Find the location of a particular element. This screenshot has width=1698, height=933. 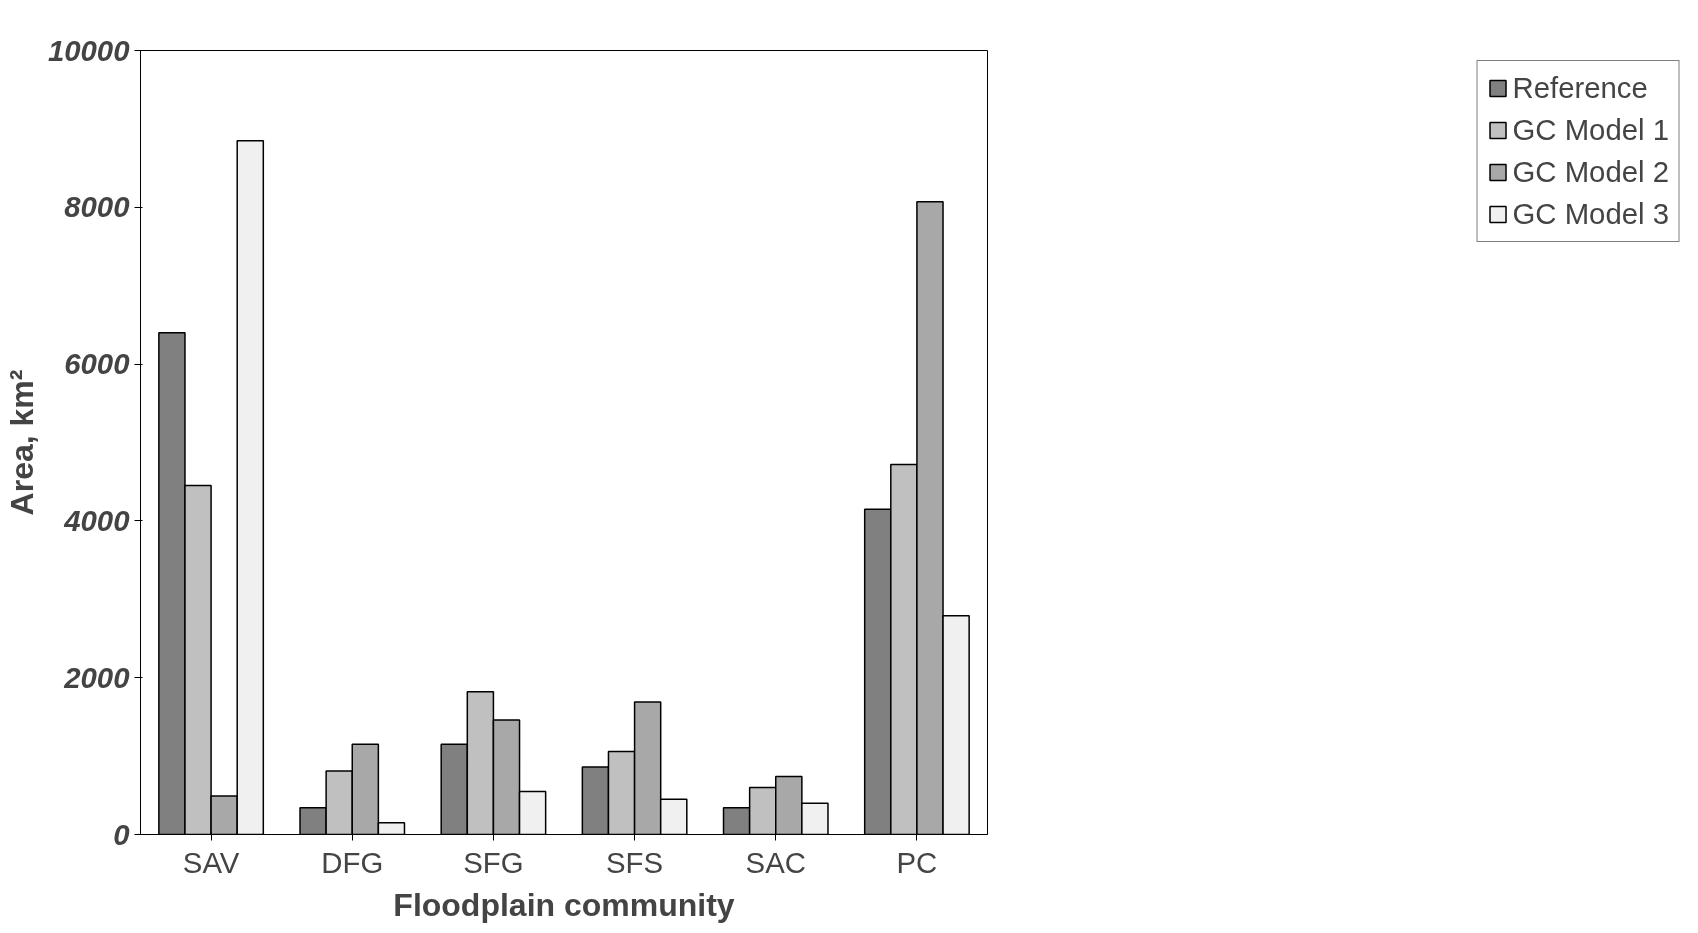

y-tick-label: 4000 is located at coordinates (97, 520).